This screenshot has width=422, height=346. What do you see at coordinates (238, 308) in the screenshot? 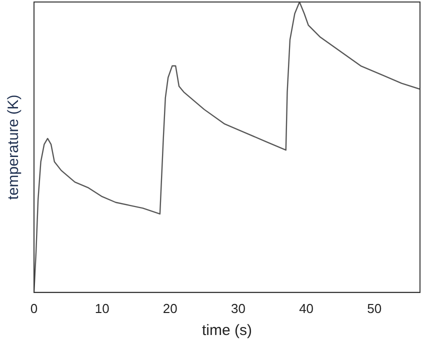
I see `x-tick-label: 30` at bounding box center [238, 308].